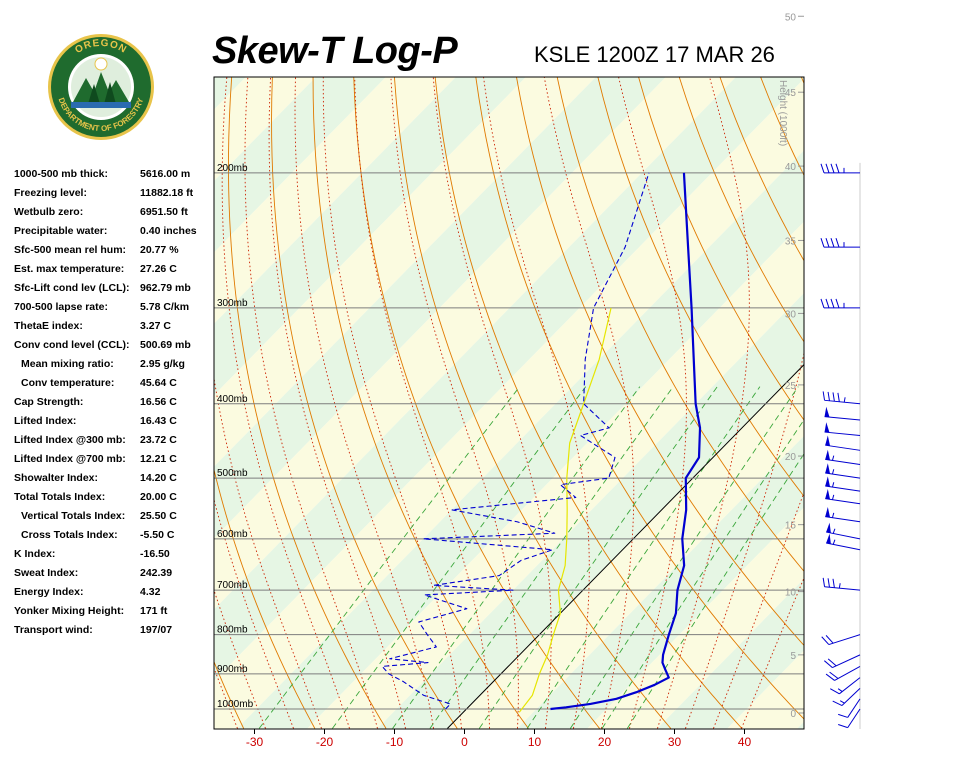 This screenshot has height=768, width=960. What do you see at coordinates (114, 177) in the screenshot?
I see `index-row: 1000-500 mb thick: 5616.00 m` at bounding box center [114, 177].